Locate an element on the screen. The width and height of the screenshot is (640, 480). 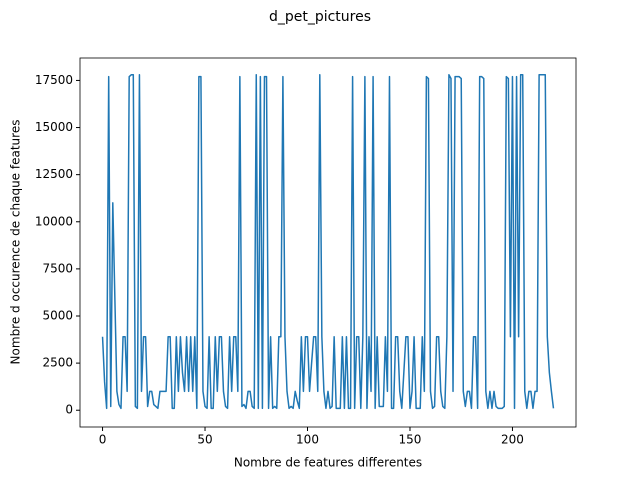
y-tick-label: 10000 is located at coordinates (54, 221).